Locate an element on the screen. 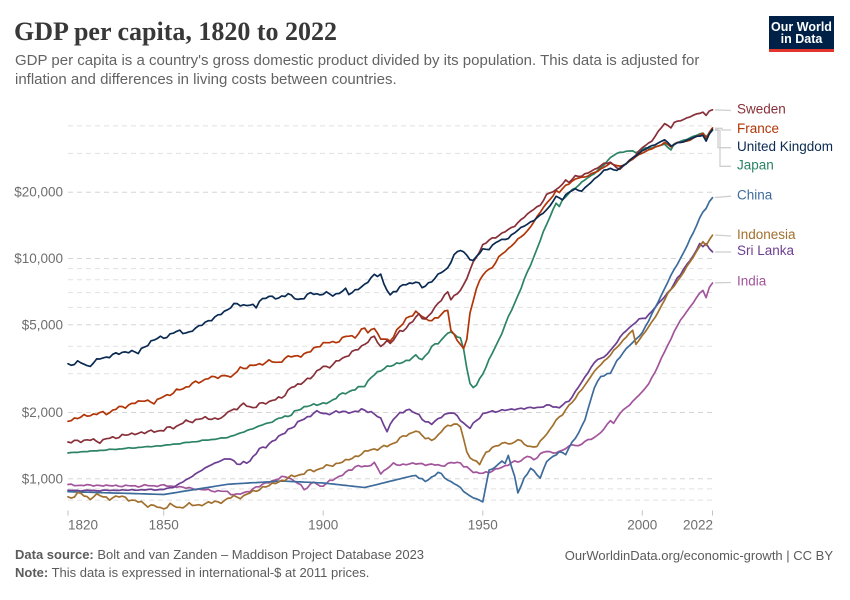 This screenshot has height=600, width=850. svg-text: $20,000 is located at coordinates (38, 192).